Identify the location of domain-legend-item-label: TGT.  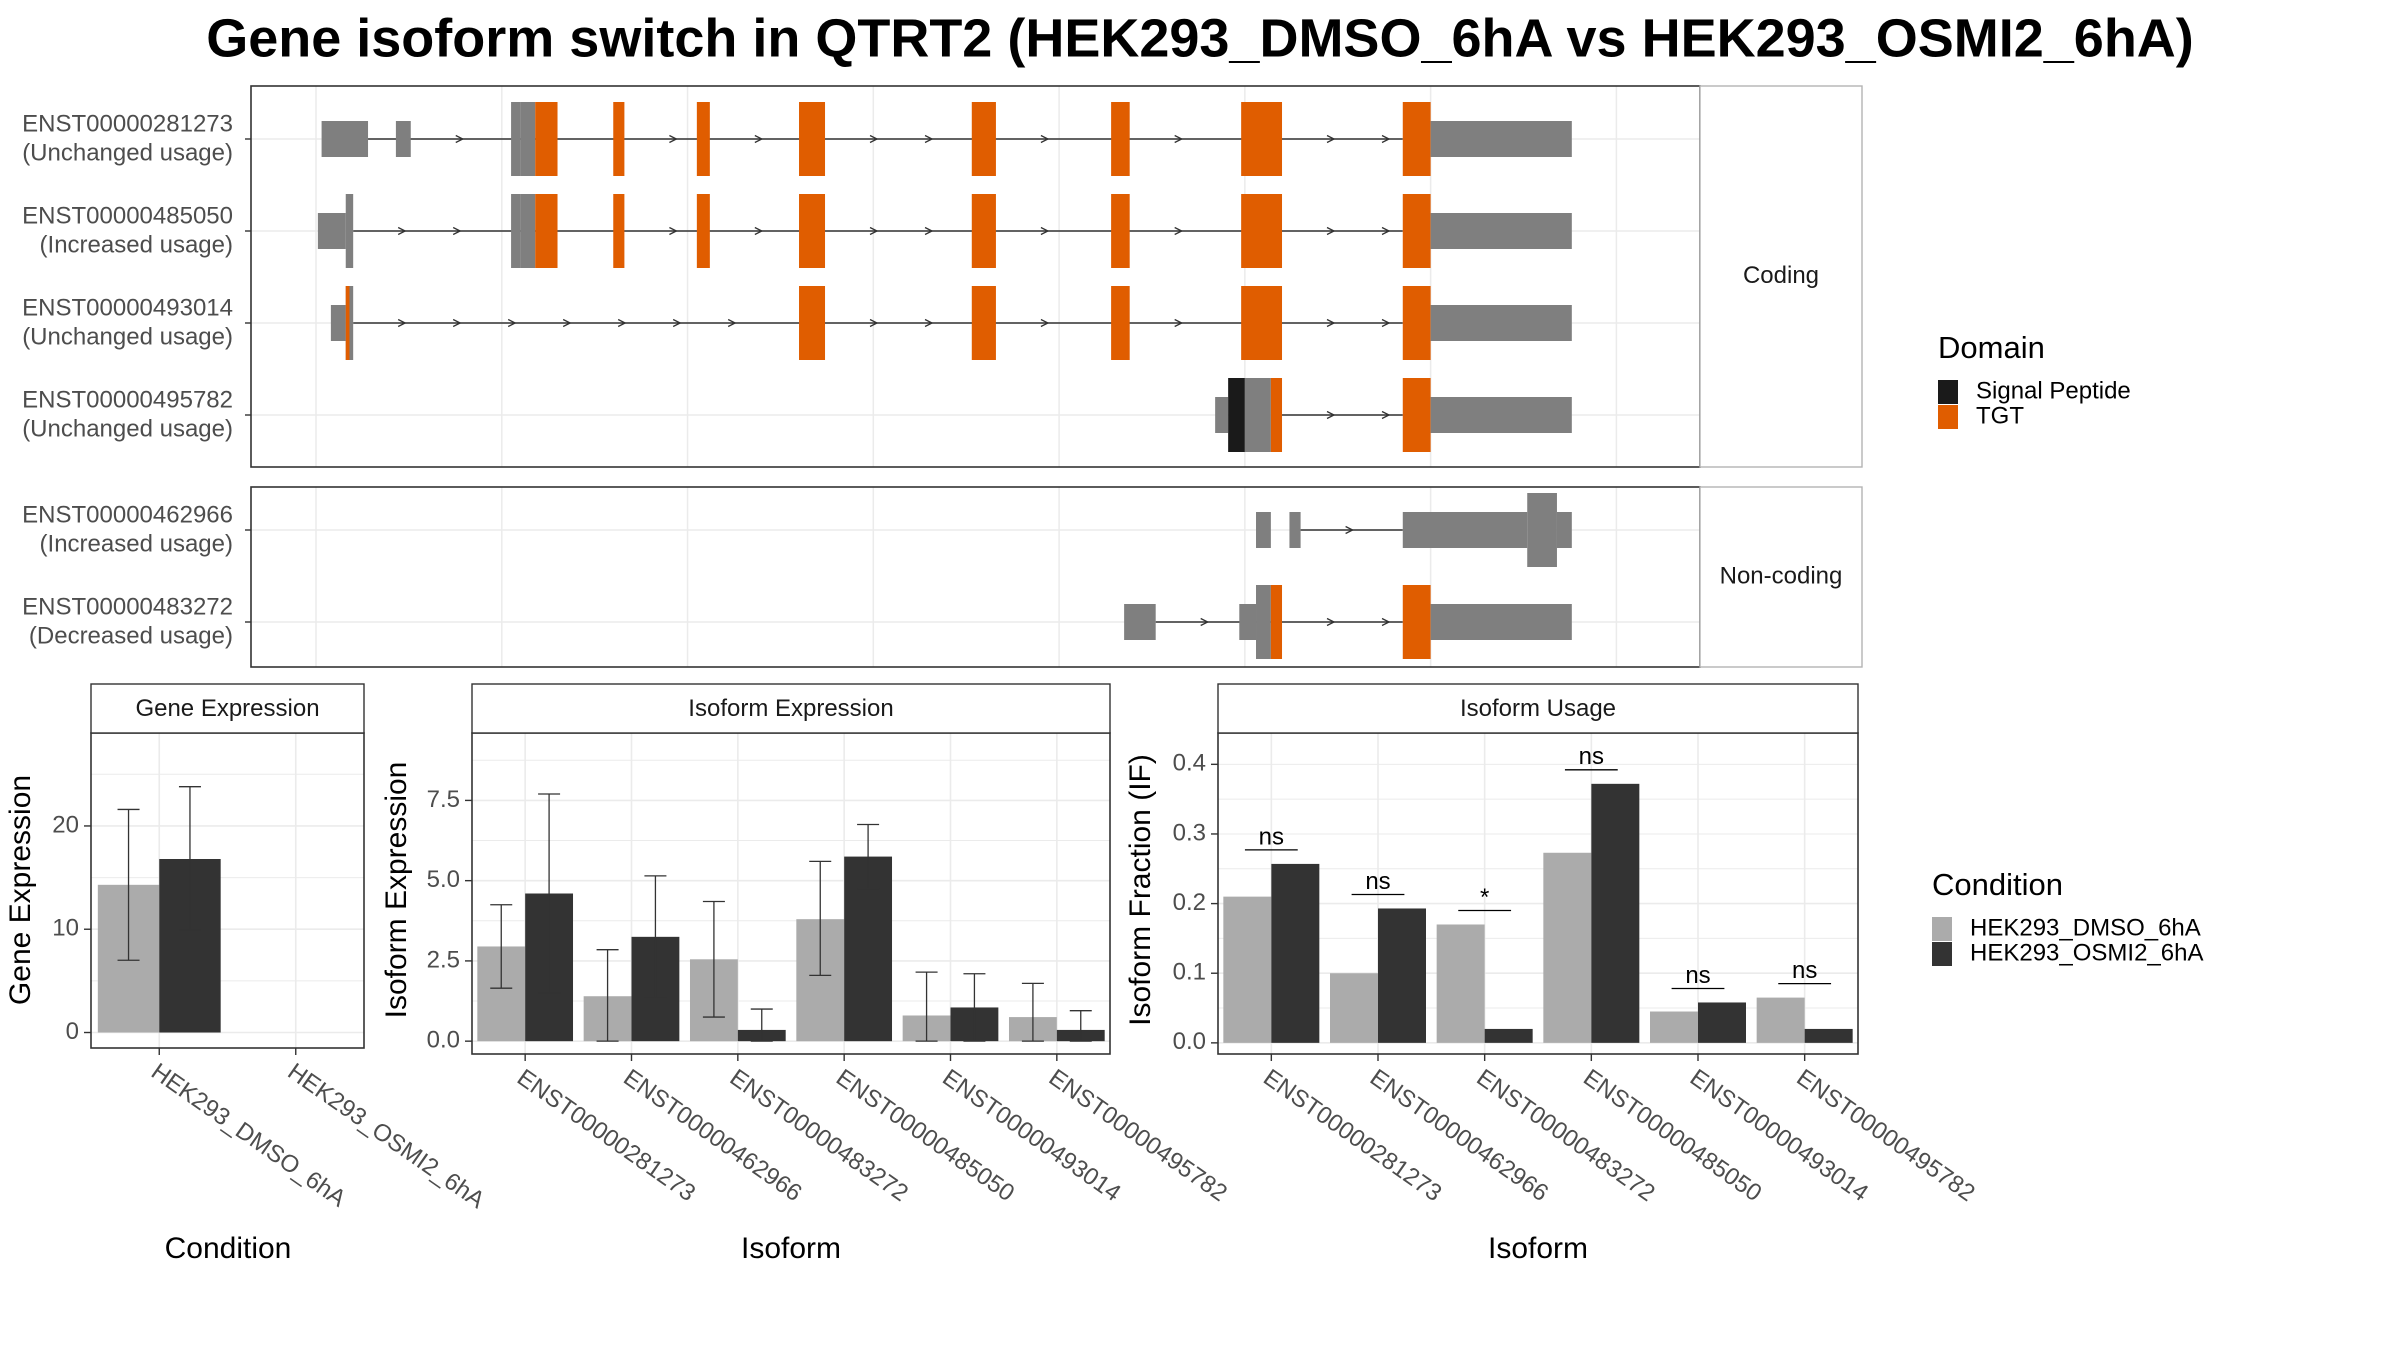
(2000, 415).